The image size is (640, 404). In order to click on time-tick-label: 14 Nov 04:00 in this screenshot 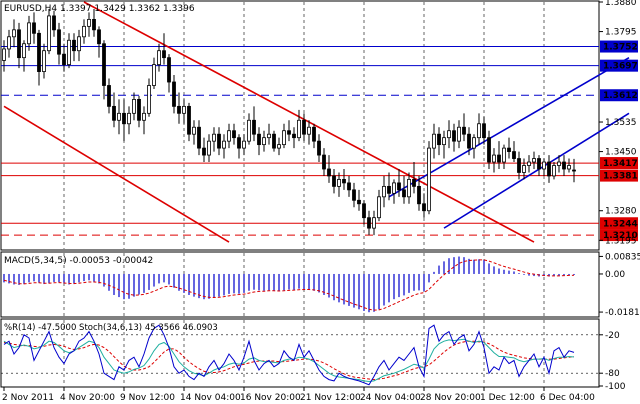, I will do `click(210, 398)`.